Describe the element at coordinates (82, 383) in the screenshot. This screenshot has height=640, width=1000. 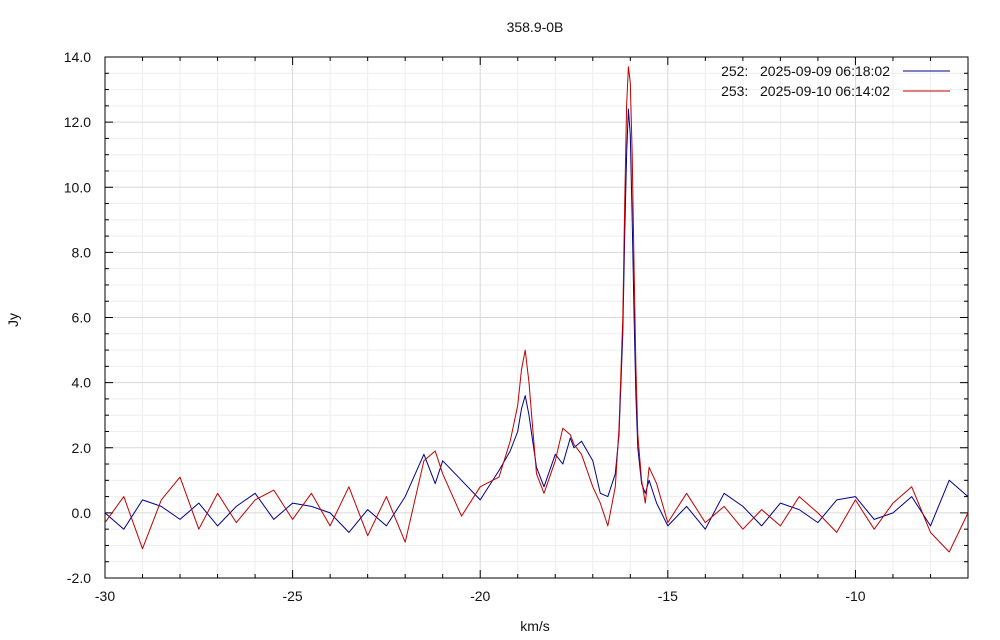
I see `y-tick-label: 4.0` at that location.